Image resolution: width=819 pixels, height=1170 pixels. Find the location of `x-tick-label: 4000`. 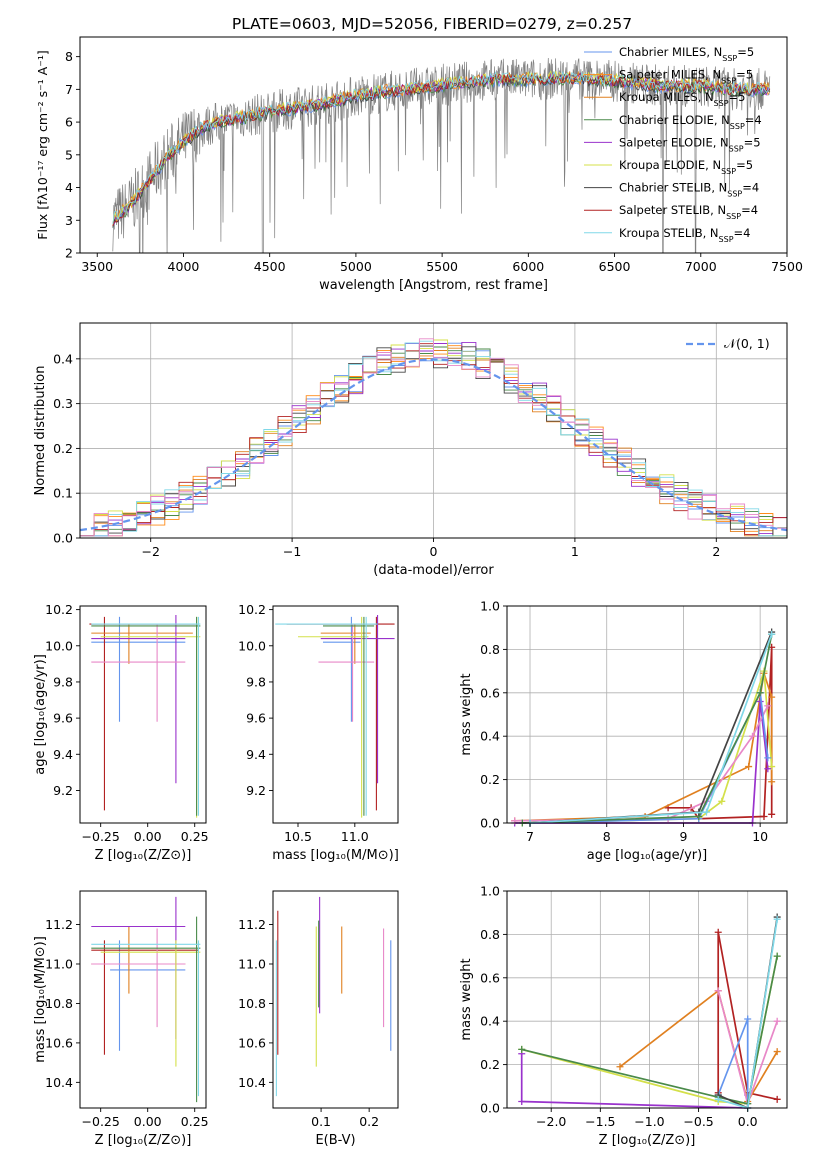

x-tick-label: 4000 is located at coordinates (184, 266).